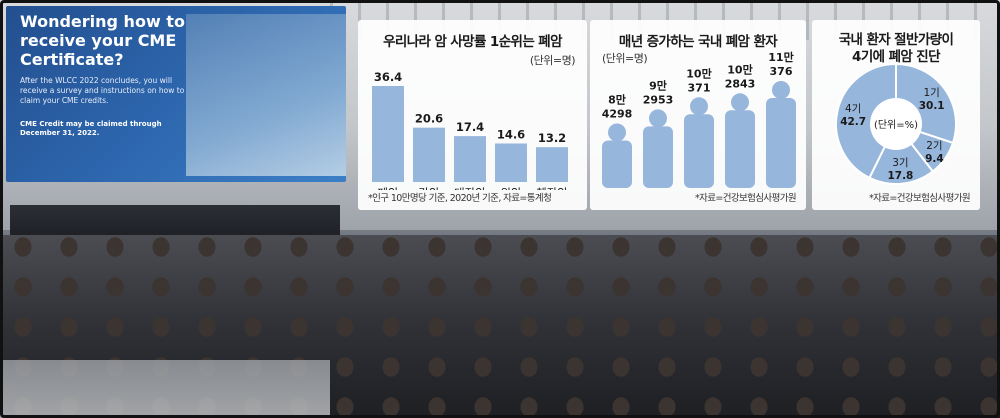 The width and height of the screenshot is (1000, 418). I want to click on death-rate-category-label: 대장암, so click(470, 188).